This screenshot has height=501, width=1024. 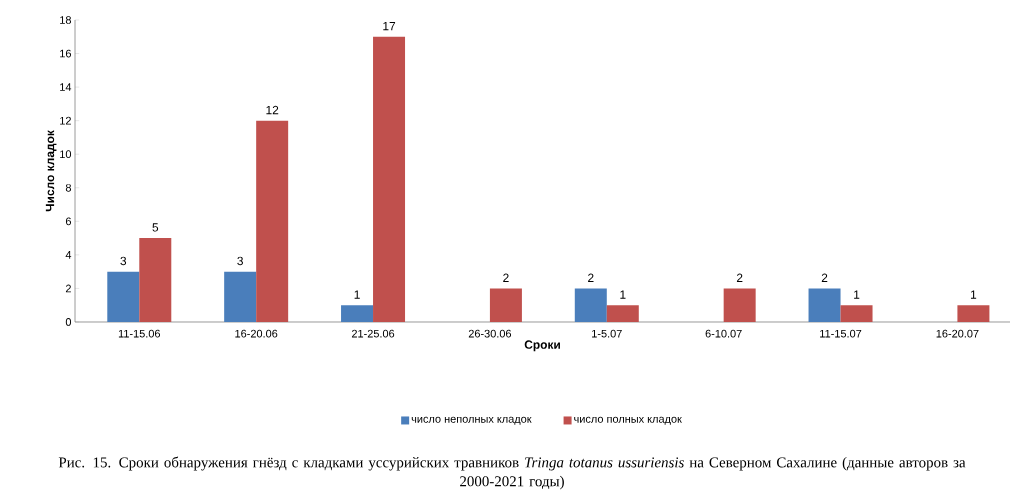 What do you see at coordinates (68, 288) in the screenshot?
I see `y-tick-label: 2` at bounding box center [68, 288].